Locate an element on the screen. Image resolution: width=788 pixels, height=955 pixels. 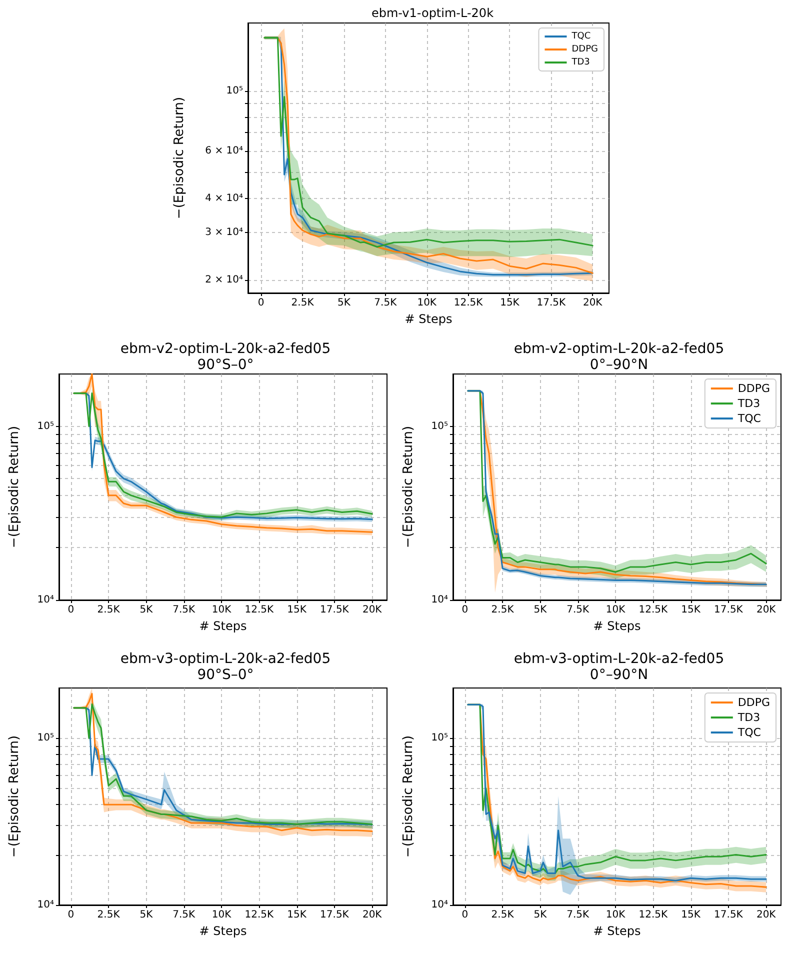
y-tick-label: 6 × 10⁴ is located at coordinates (224, 150).